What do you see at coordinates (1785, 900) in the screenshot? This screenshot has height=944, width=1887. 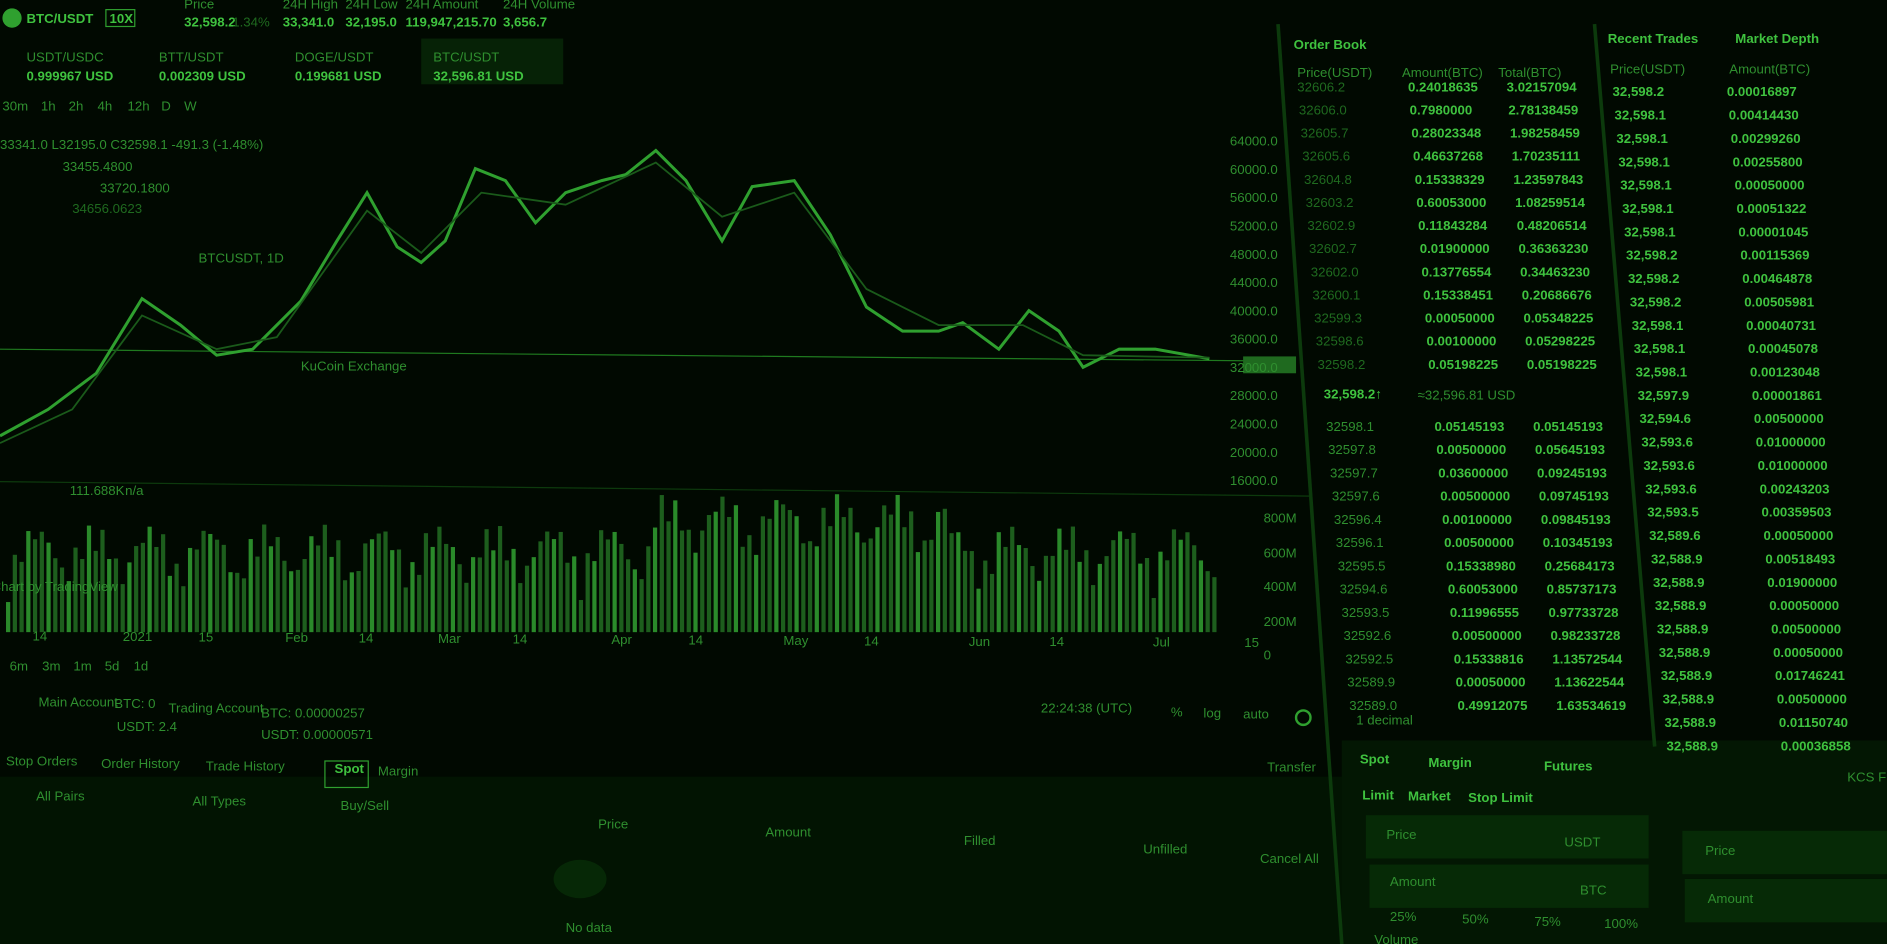 I see `right-amount-input` at bounding box center [1785, 900].